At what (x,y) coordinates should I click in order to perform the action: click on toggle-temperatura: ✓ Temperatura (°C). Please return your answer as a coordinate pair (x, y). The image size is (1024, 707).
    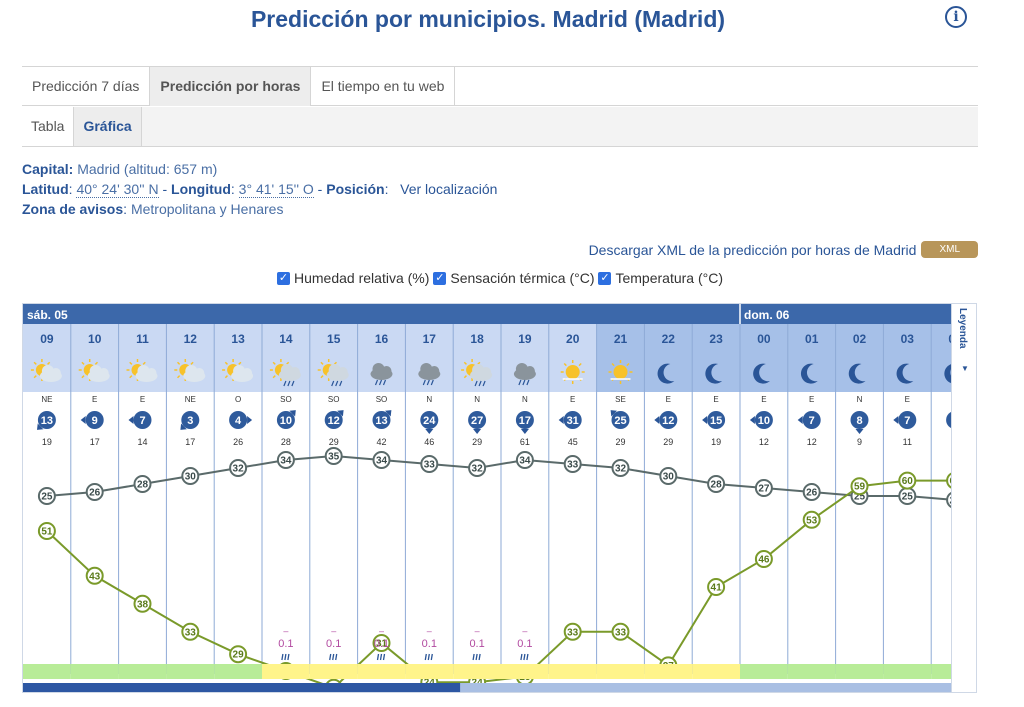
    Looking at the image, I should click on (660, 278).